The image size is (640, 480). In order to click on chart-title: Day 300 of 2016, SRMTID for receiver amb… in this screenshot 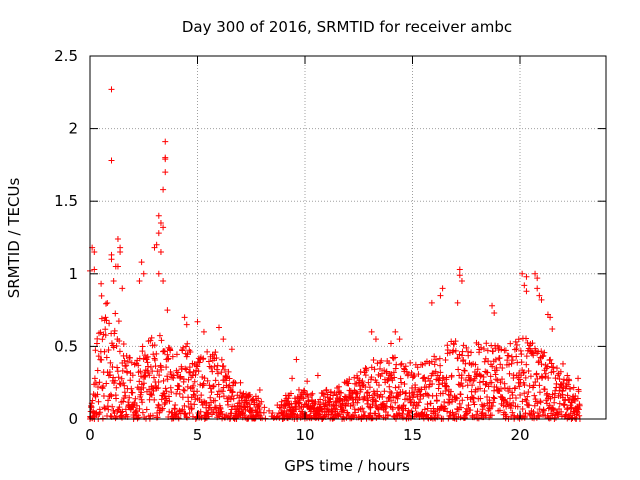, I will do `click(347, 27)`.